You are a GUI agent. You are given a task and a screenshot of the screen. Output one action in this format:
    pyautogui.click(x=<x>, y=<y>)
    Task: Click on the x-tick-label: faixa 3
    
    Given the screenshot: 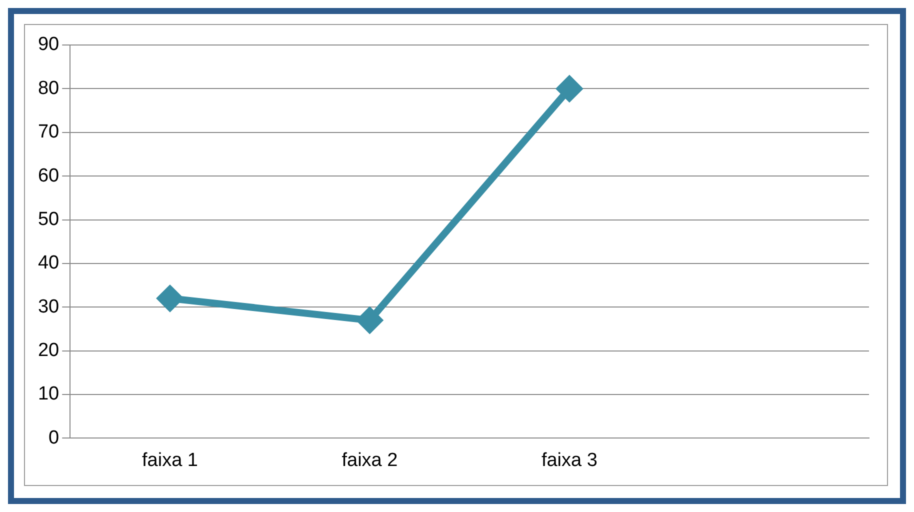 What is the action you would take?
    pyautogui.click(x=569, y=460)
    